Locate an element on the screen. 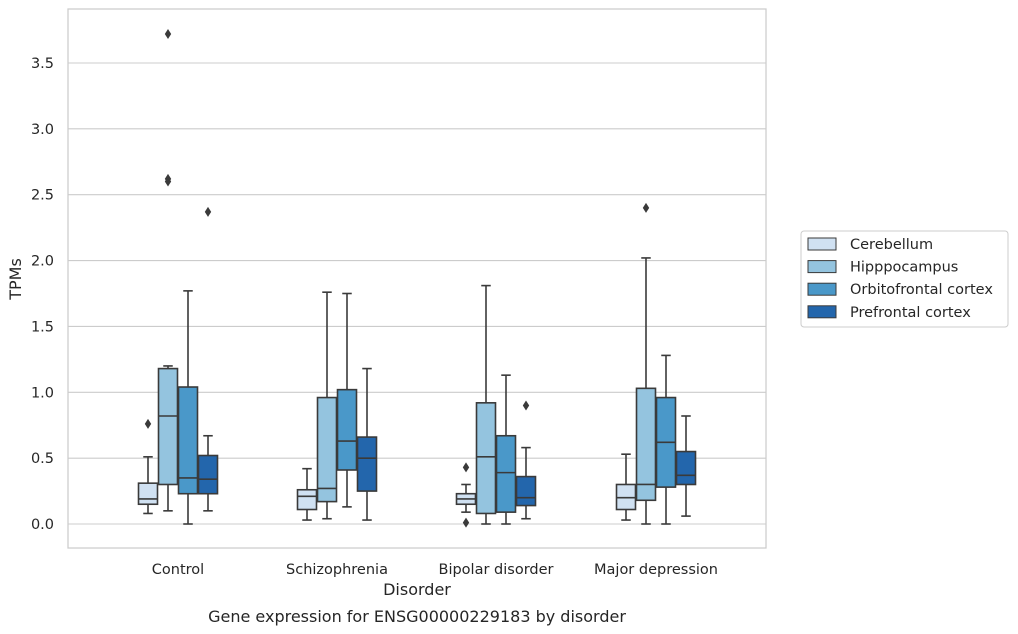 This screenshot has width=1018, height=634. y-tick-label: 3.0 is located at coordinates (42, 130).